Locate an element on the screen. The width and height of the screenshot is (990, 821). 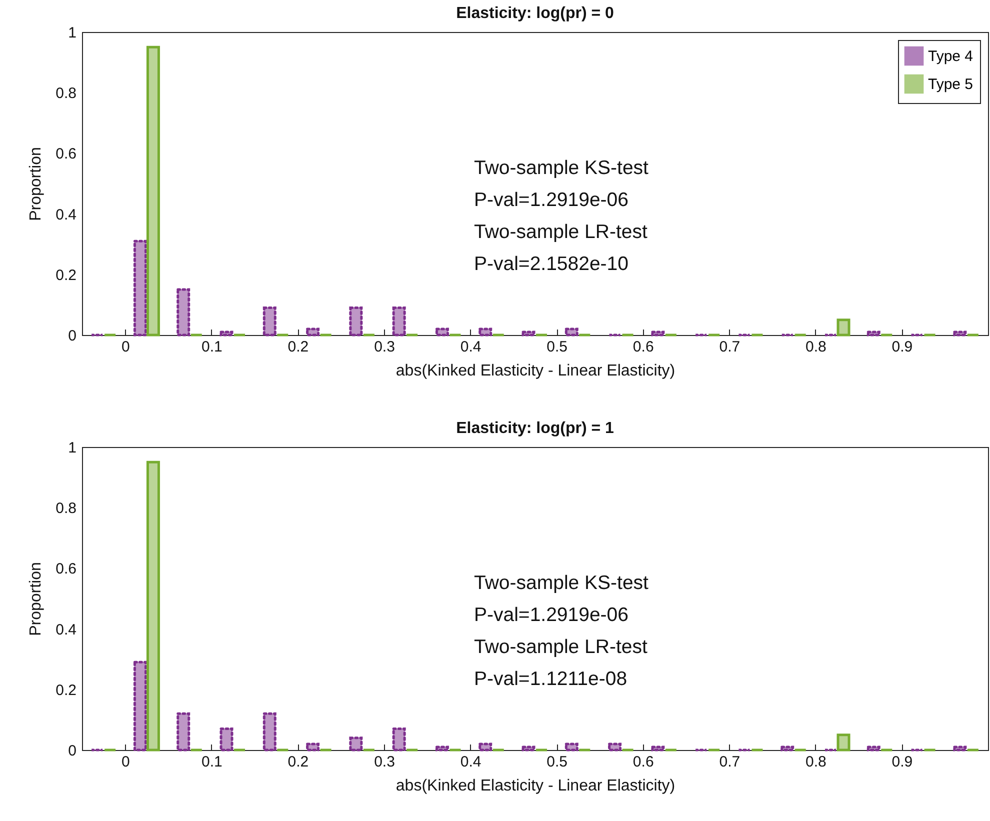
annotation: P-val=1.1211e-08 is located at coordinates (551, 679).